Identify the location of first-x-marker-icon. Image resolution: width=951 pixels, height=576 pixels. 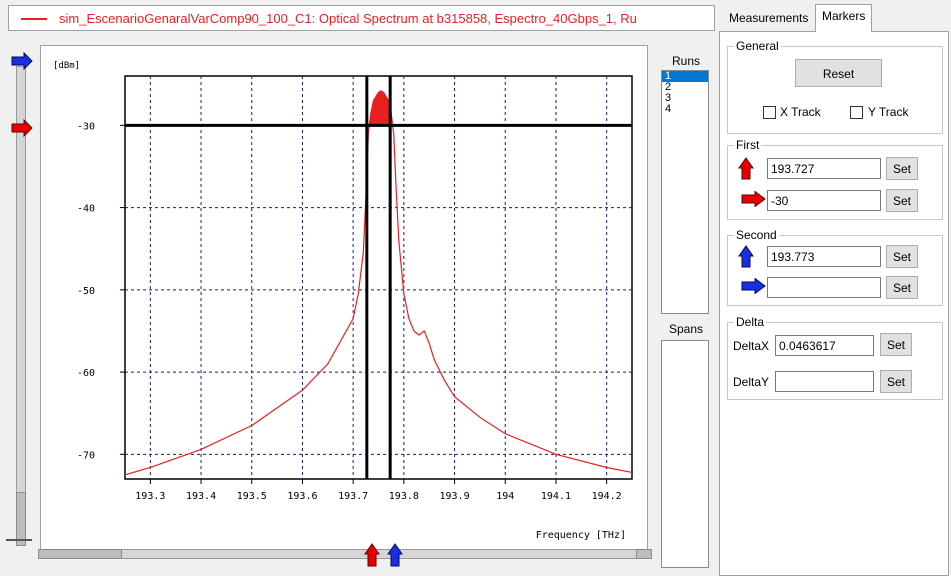
(746, 168).